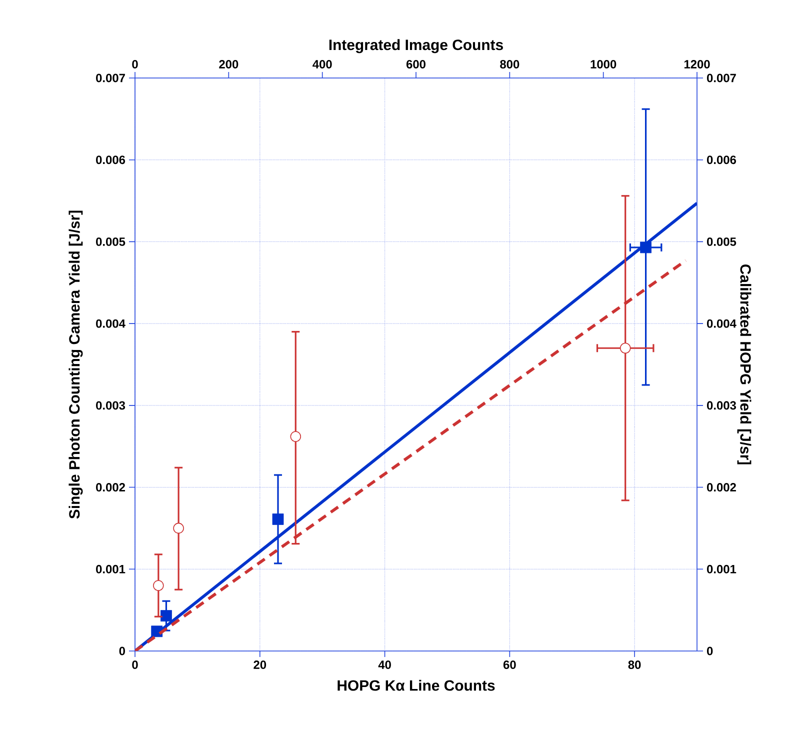 The width and height of the screenshot is (809, 731). I want to click on y-tick-label: 0.002, so click(110, 487).